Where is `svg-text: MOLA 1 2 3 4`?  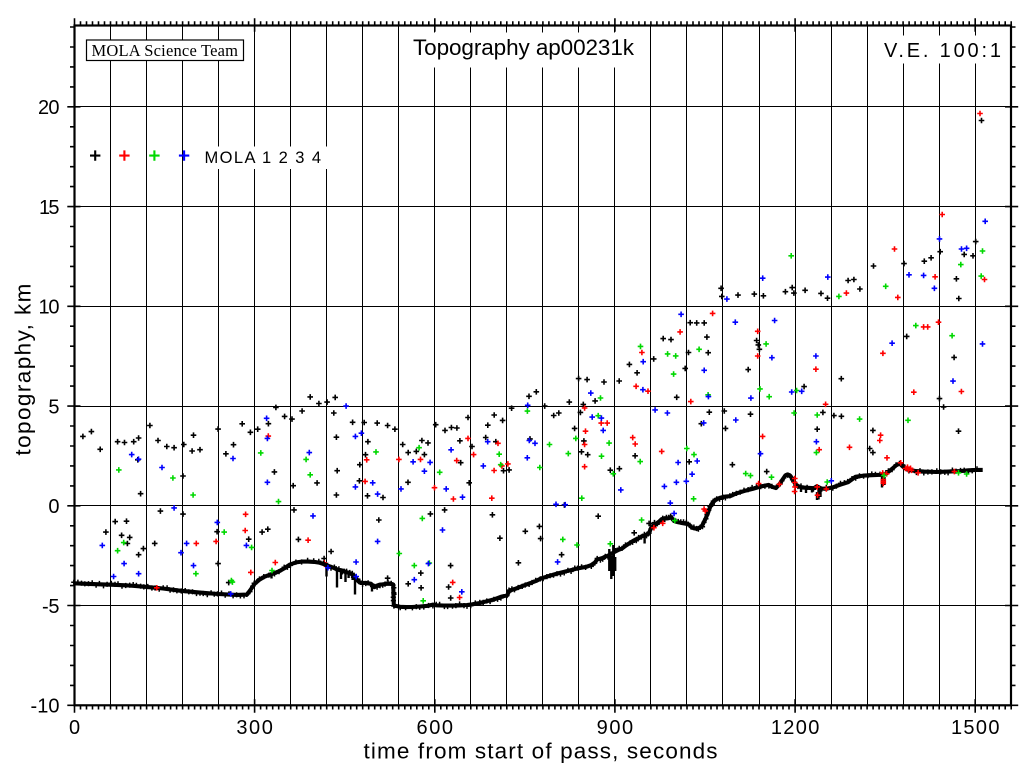
svg-text: MOLA 1 2 3 4 is located at coordinates (263, 158).